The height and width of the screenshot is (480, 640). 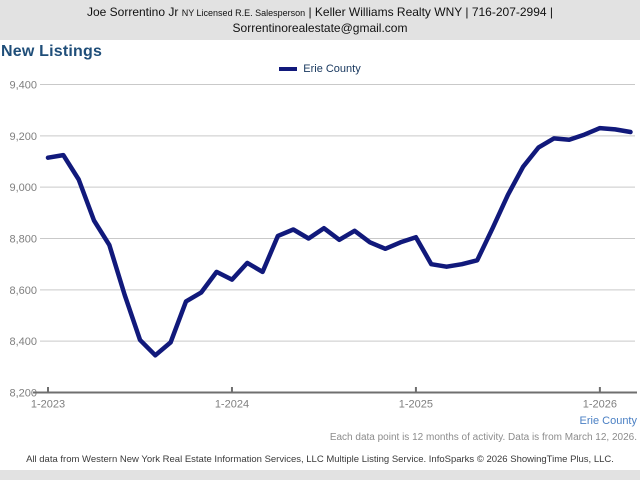 What do you see at coordinates (23, 291) in the screenshot?
I see `y-axis-label: 8,600` at bounding box center [23, 291].